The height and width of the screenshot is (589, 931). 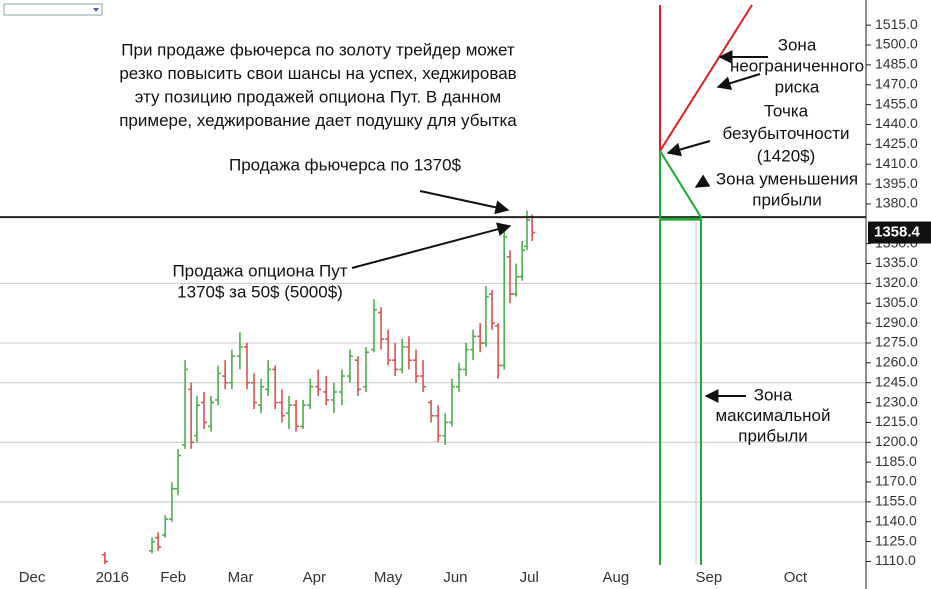 What do you see at coordinates (896, 401) in the screenshot?
I see `y-tick-label: 1230.0` at bounding box center [896, 401].